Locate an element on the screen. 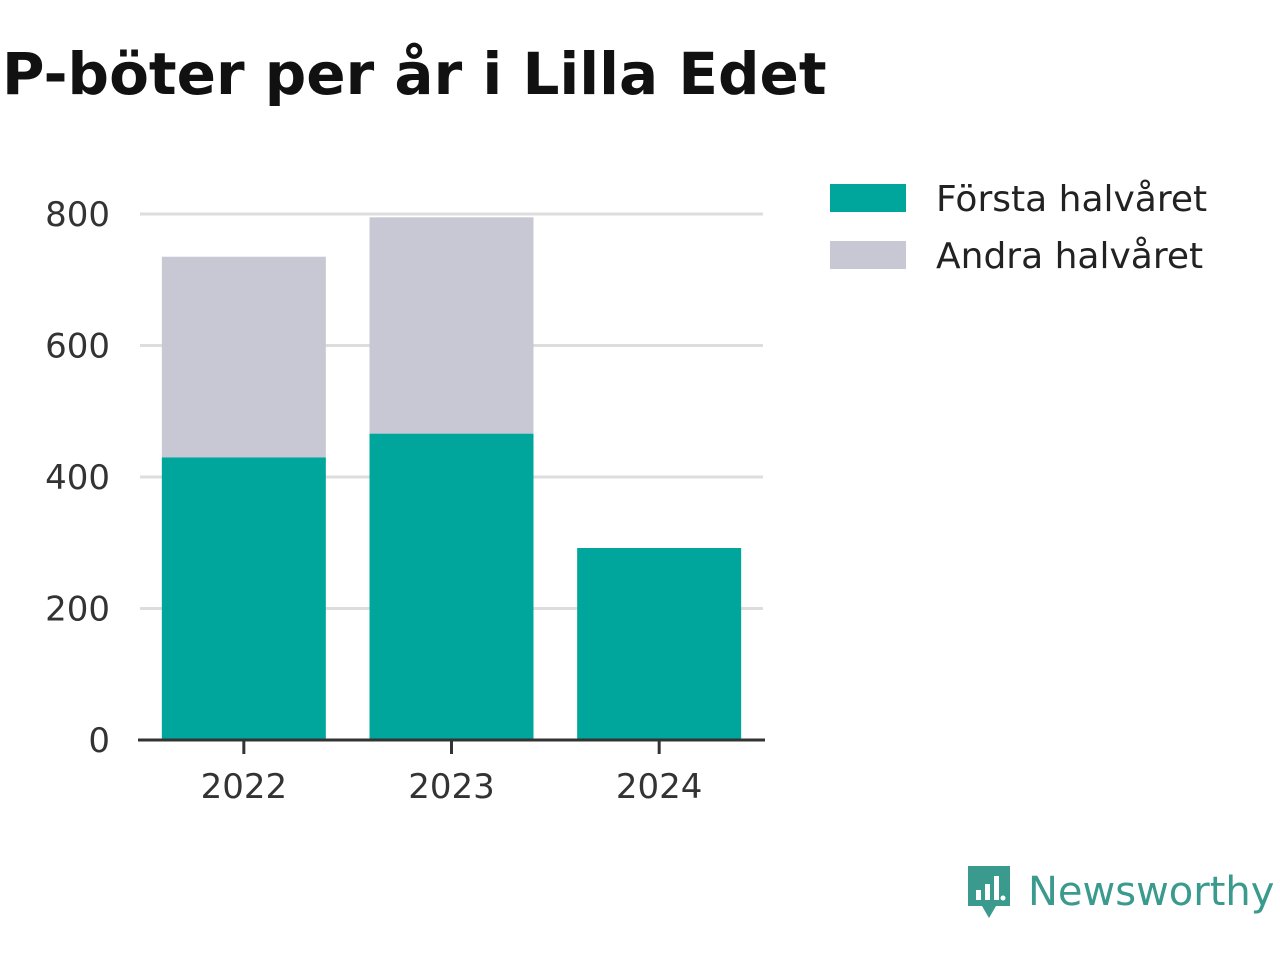 This screenshot has height=960, width=1280. legend: Första halvåret Andra halvåret is located at coordinates (1018, 228).